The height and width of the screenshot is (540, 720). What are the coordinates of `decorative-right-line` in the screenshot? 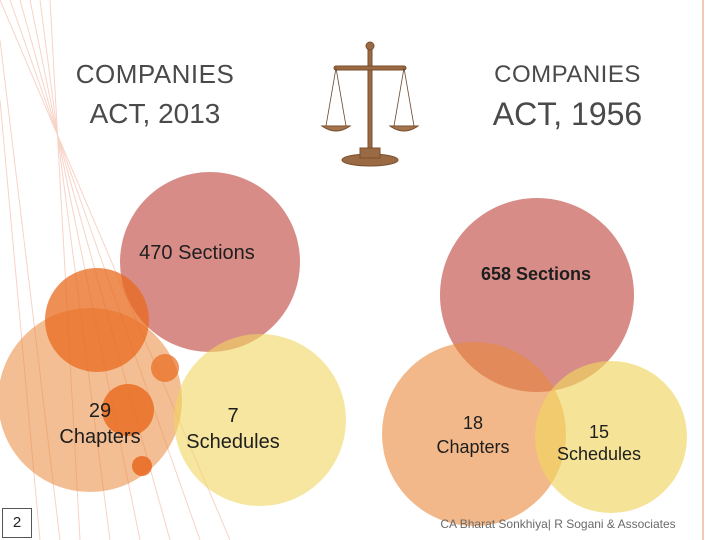 It's located at (703, 270).